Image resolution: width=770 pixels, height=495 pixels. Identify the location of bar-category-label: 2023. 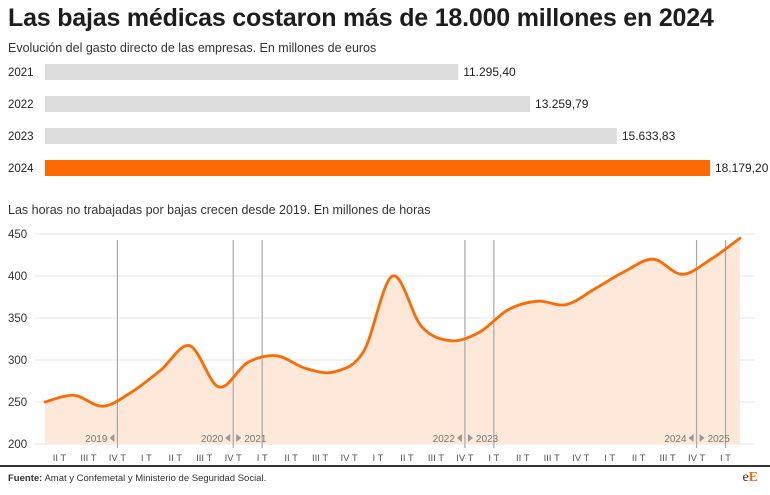
(21, 137).